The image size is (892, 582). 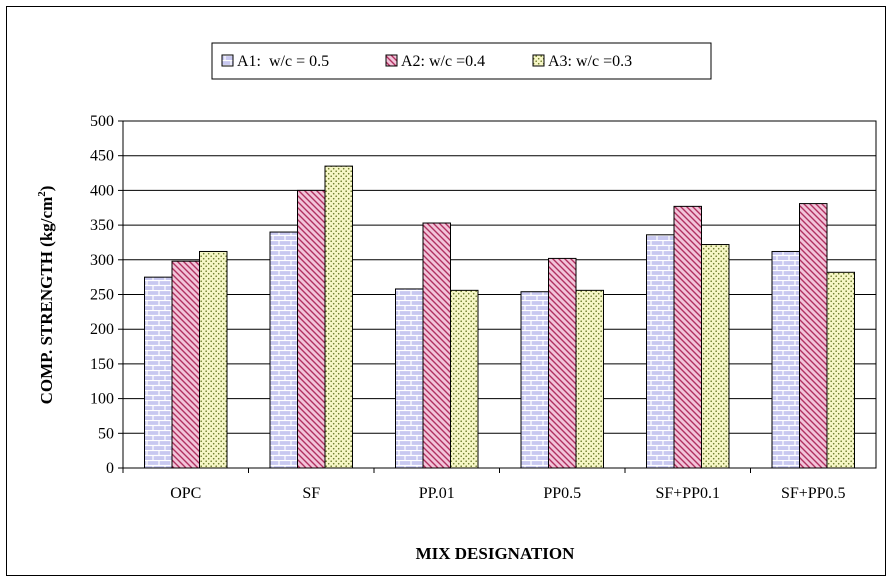 What do you see at coordinates (46, 189) in the screenshot?
I see `y-axis-title-close: )` at bounding box center [46, 189].